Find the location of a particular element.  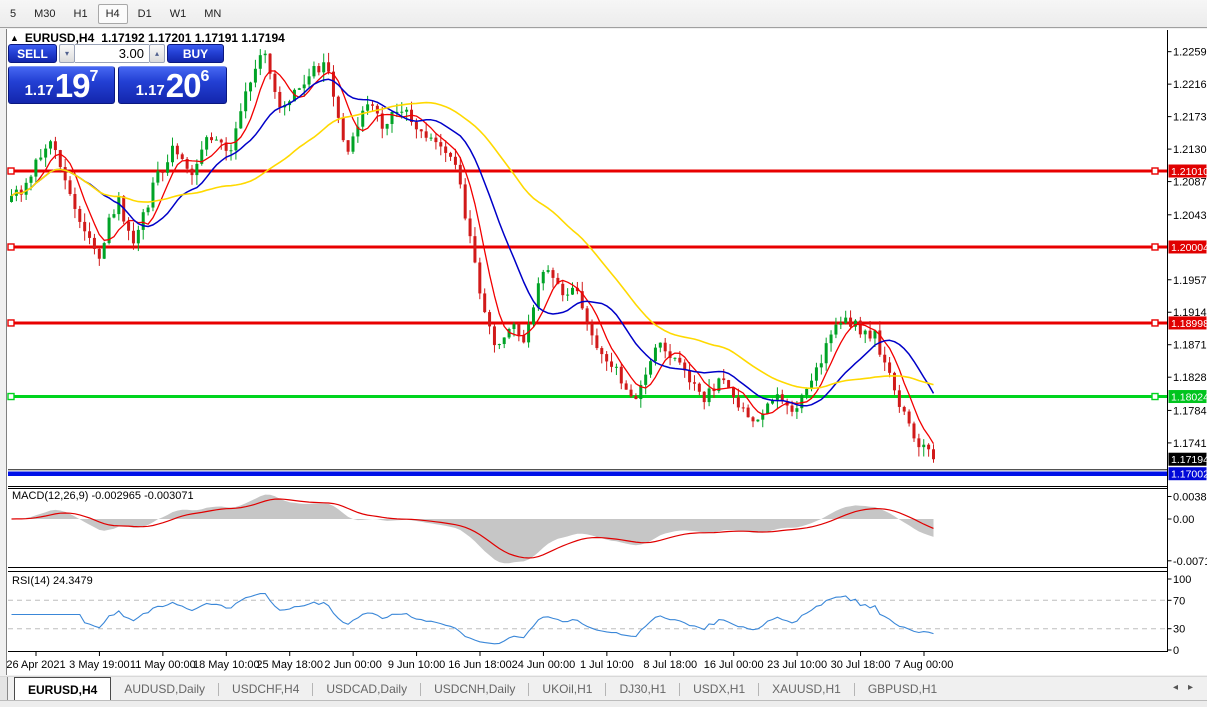

tab-scroll-arrows: ◂▸ is located at coordinates (1188, 687).